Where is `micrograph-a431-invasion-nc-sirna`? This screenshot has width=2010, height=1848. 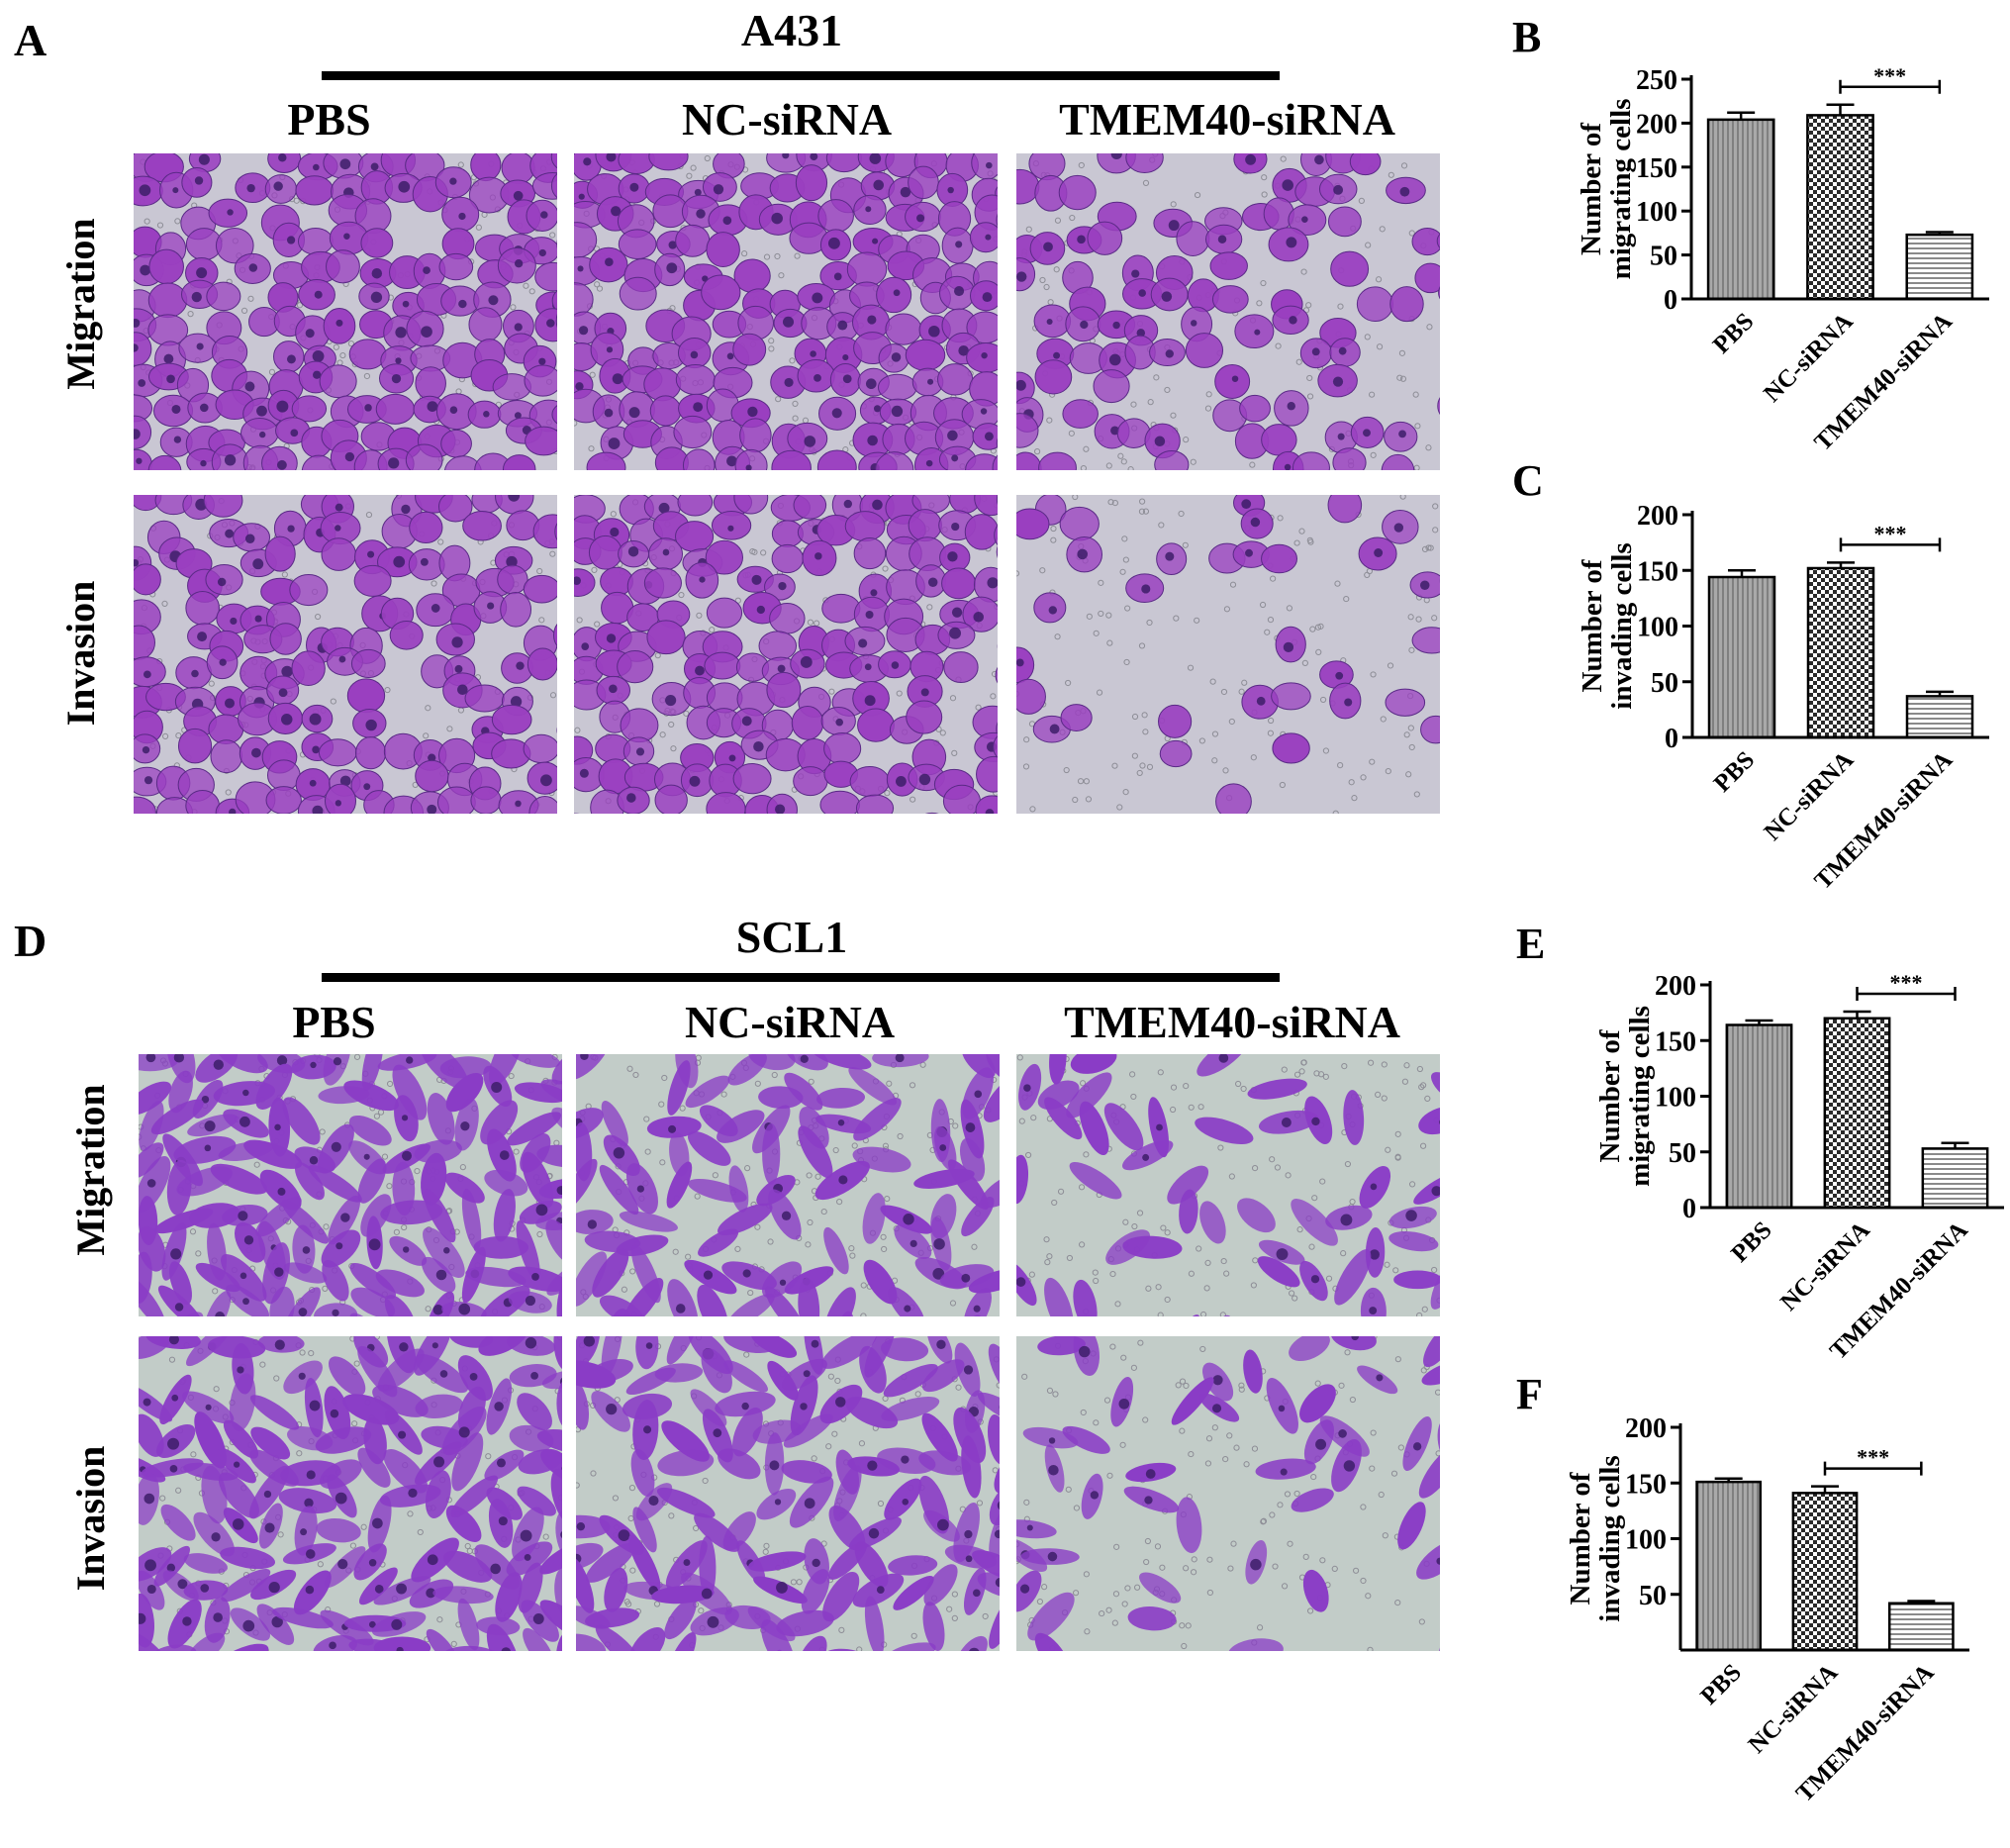
micrograph-a431-invasion-nc-sirna is located at coordinates (786, 654).